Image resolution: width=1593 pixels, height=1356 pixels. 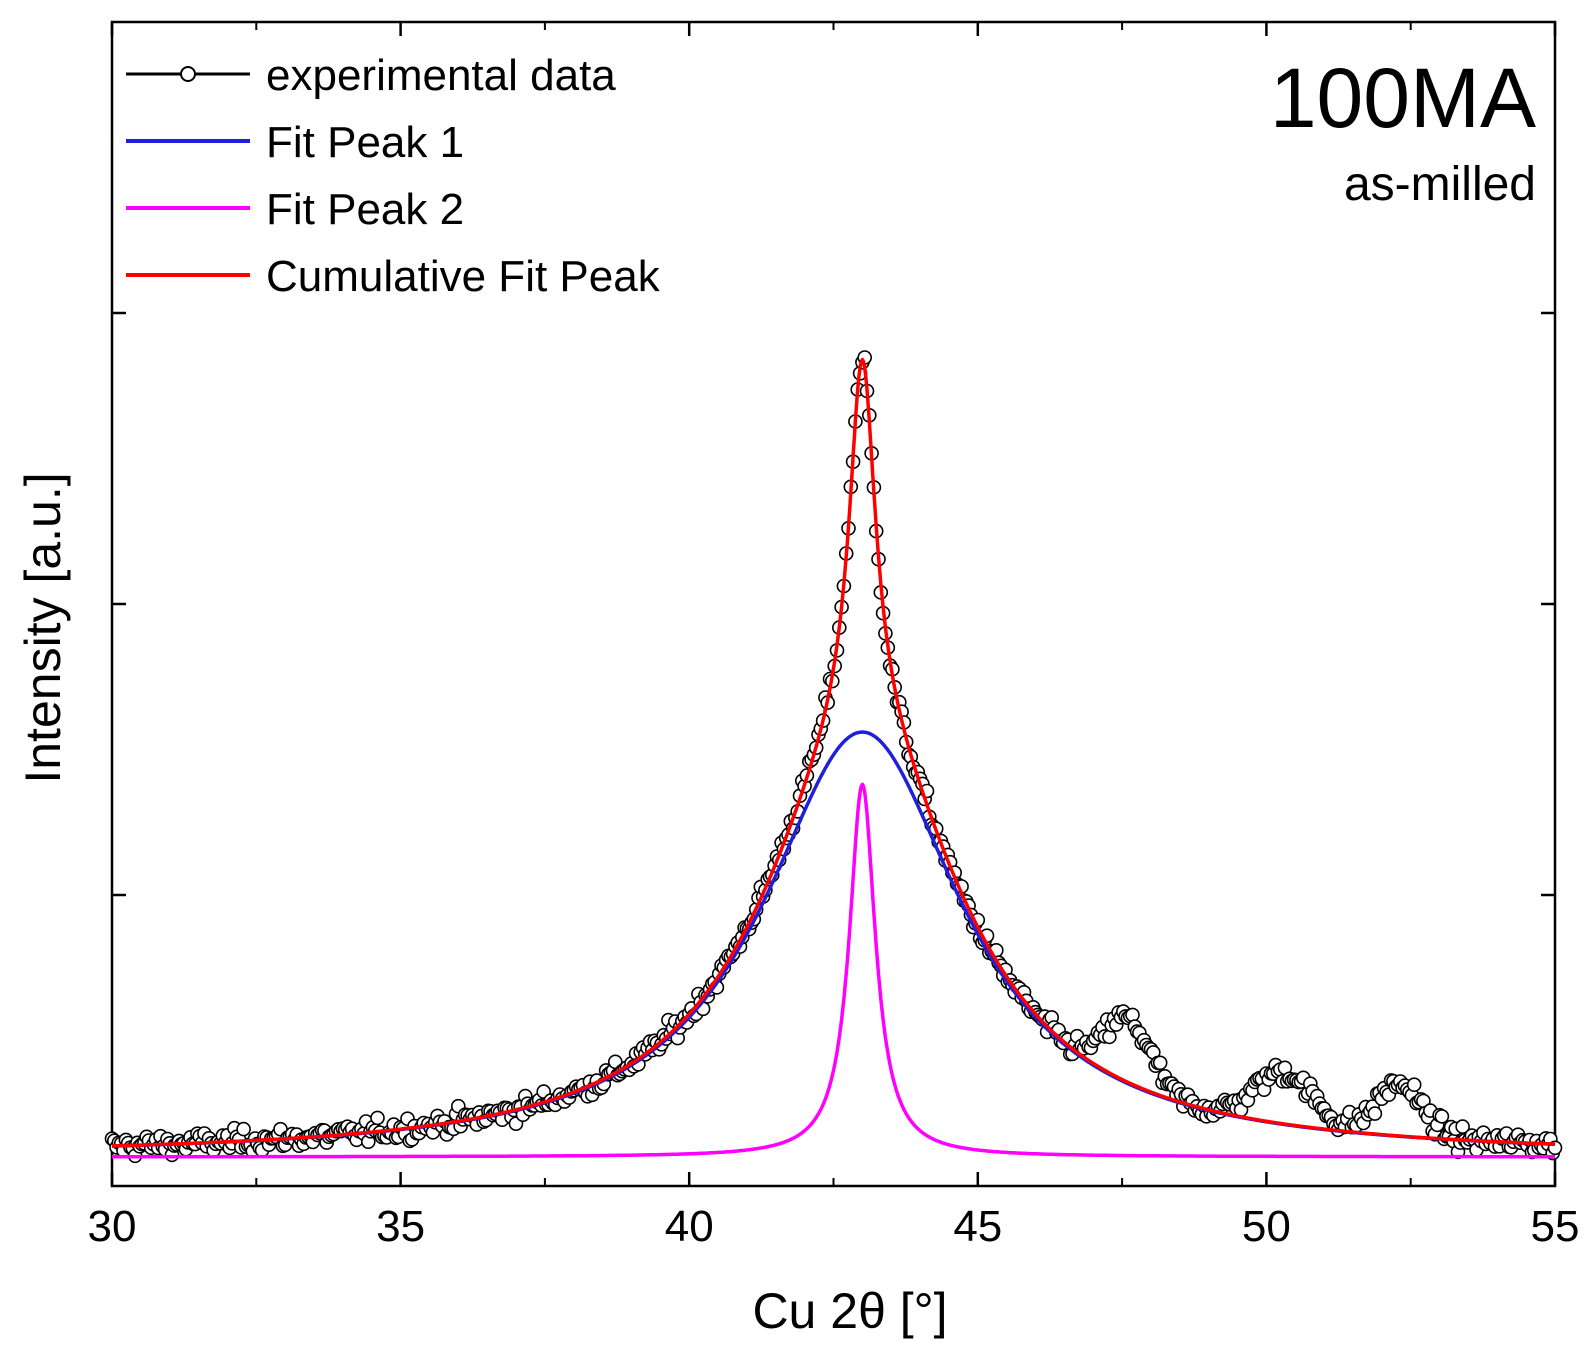 What do you see at coordinates (43, 627) in the screenshot?
I see `y-axis-title: Intensity [a.u.]` at bounding box center [43, 627].